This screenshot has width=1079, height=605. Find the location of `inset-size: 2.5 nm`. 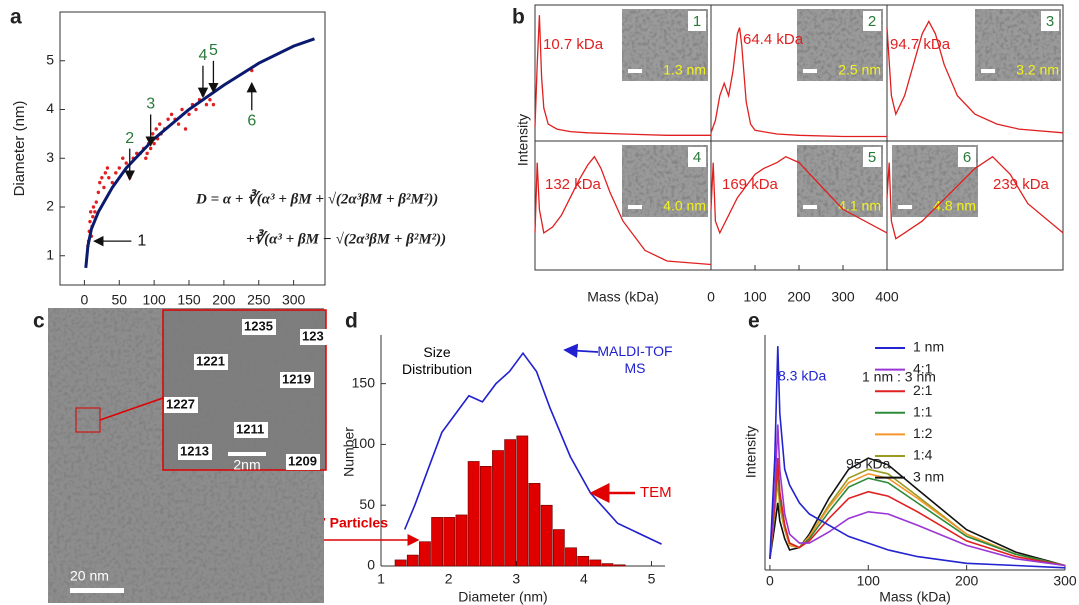

inset-size: 2.5 nm is located at coordinates (859, 70).